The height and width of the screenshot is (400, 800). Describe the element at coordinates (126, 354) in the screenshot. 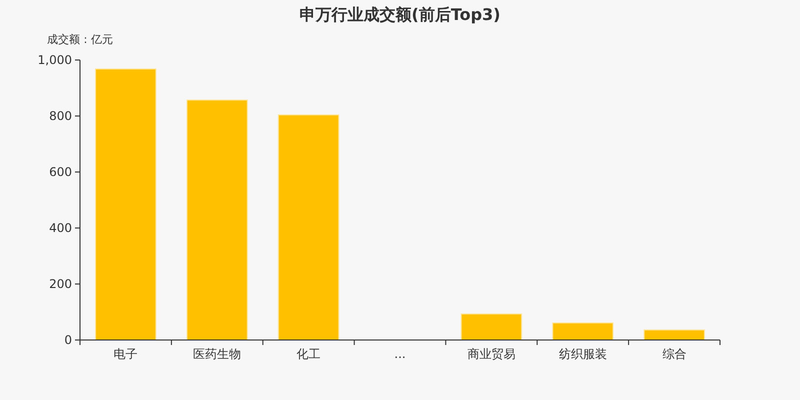

I see `x-tick-label: 电子` at that location.